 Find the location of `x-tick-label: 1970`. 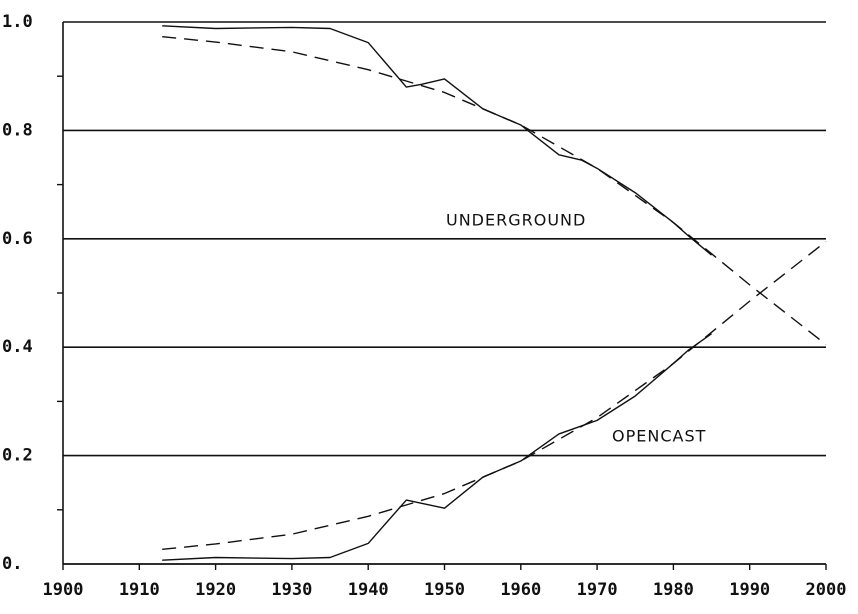

x-tick-label: 1970 is located at coordinates (597, 590).